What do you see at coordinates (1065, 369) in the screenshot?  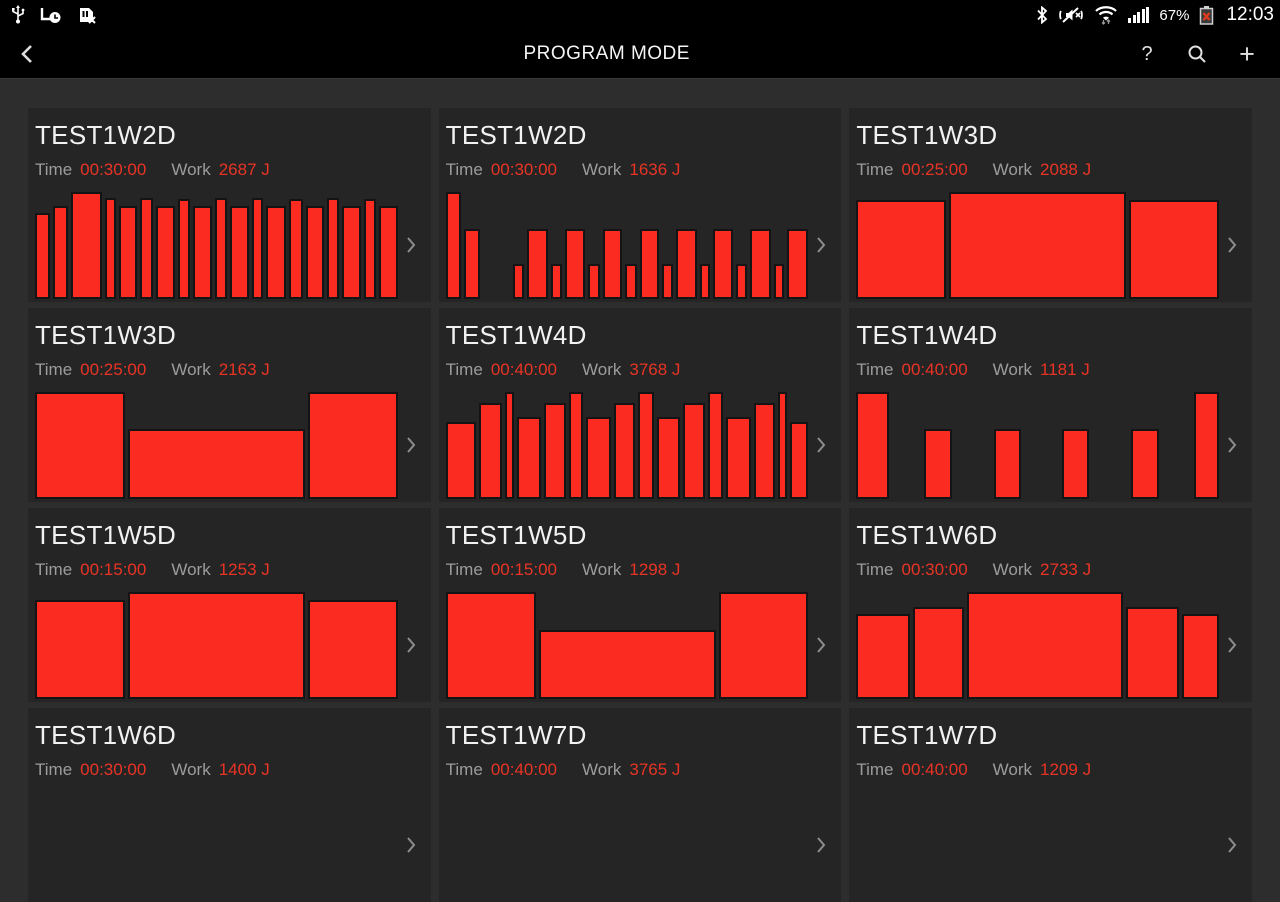 I see `work-value: 1181 J` at bounding box center [1065, 369].